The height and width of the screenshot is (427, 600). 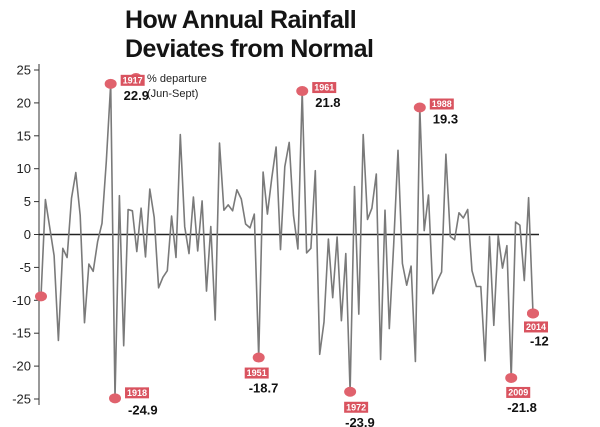 I want to click on annotation-year-label: 1951, so click(x=257, y=373).